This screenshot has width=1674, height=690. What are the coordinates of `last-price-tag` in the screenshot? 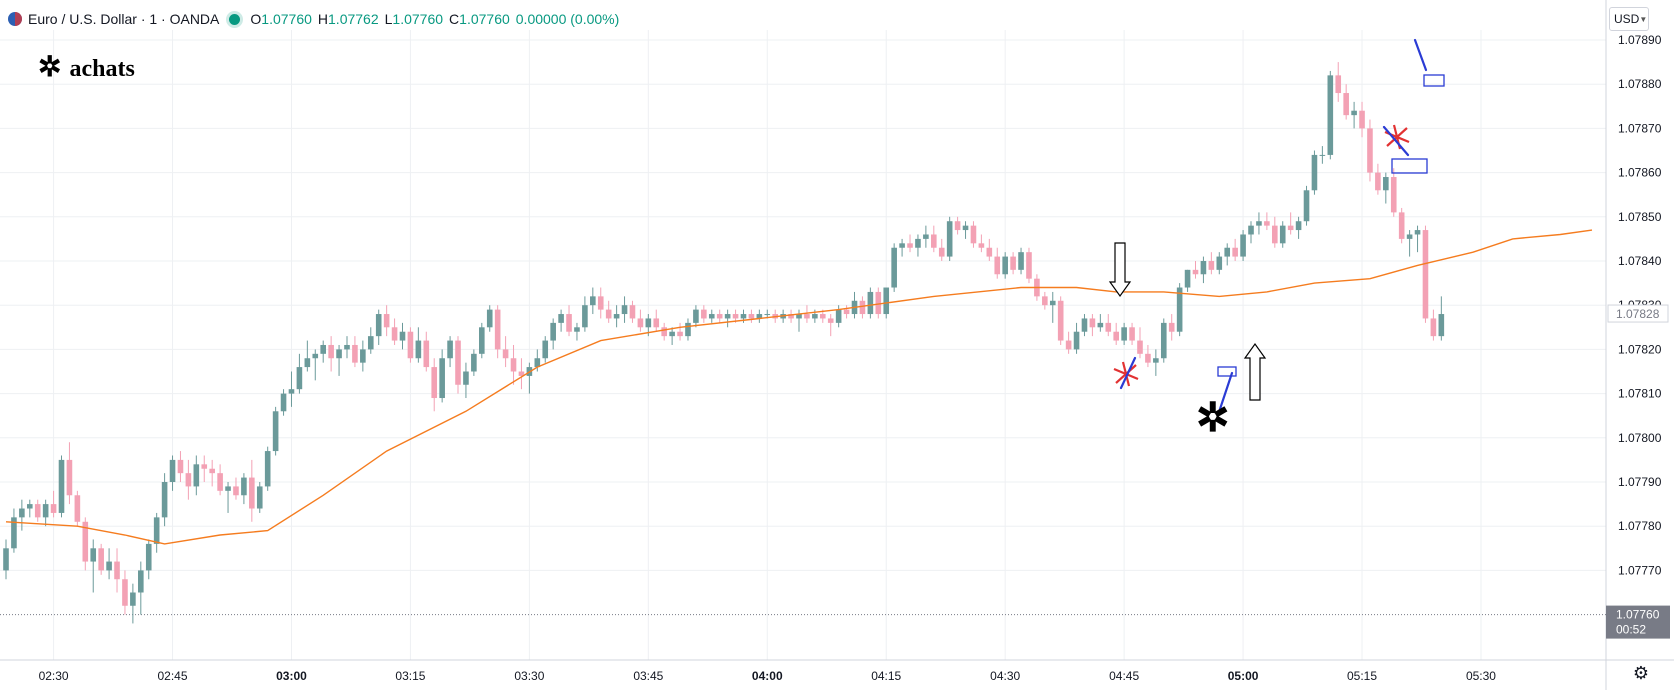 It's located at (1638, 622).